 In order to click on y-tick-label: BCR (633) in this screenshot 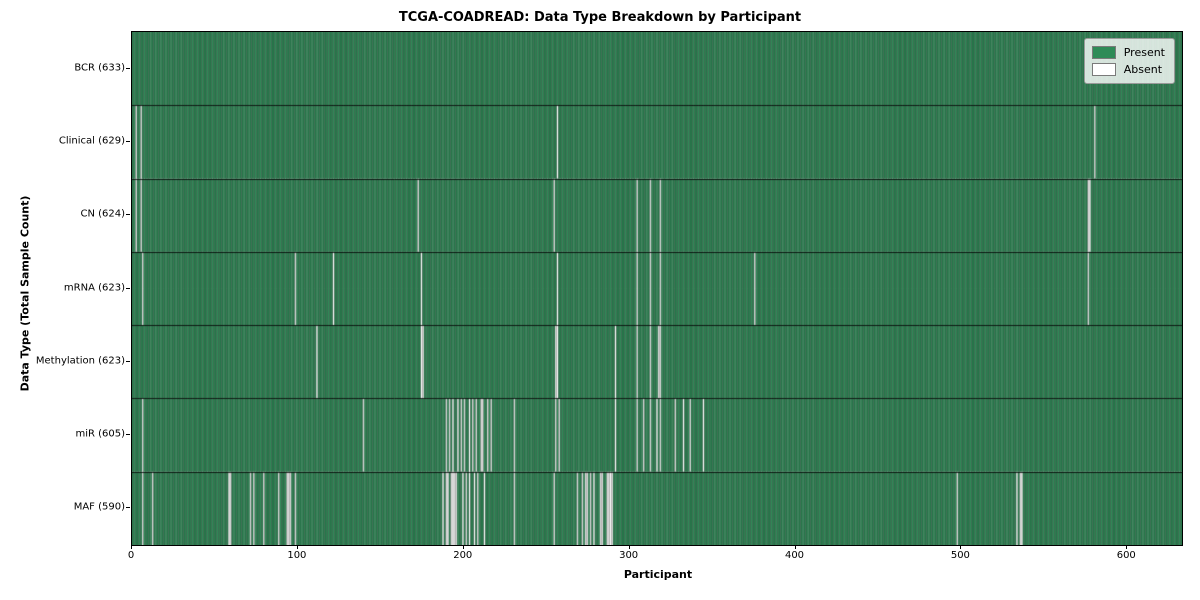, I will do `click(99, 68)`.